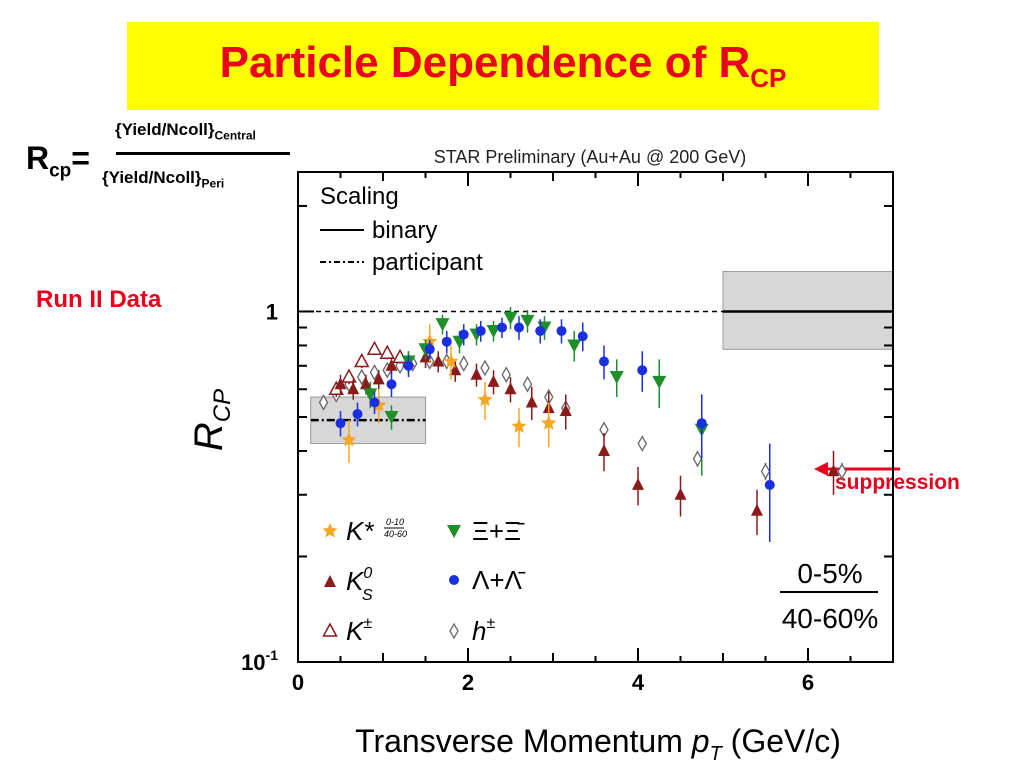 This screenshot has width=1024, height=768. What do you see at coordinates (829, 596) in the screenshot?
I see `centrality-label: 0-5% 40-60%` at bounding box center [829, 596].